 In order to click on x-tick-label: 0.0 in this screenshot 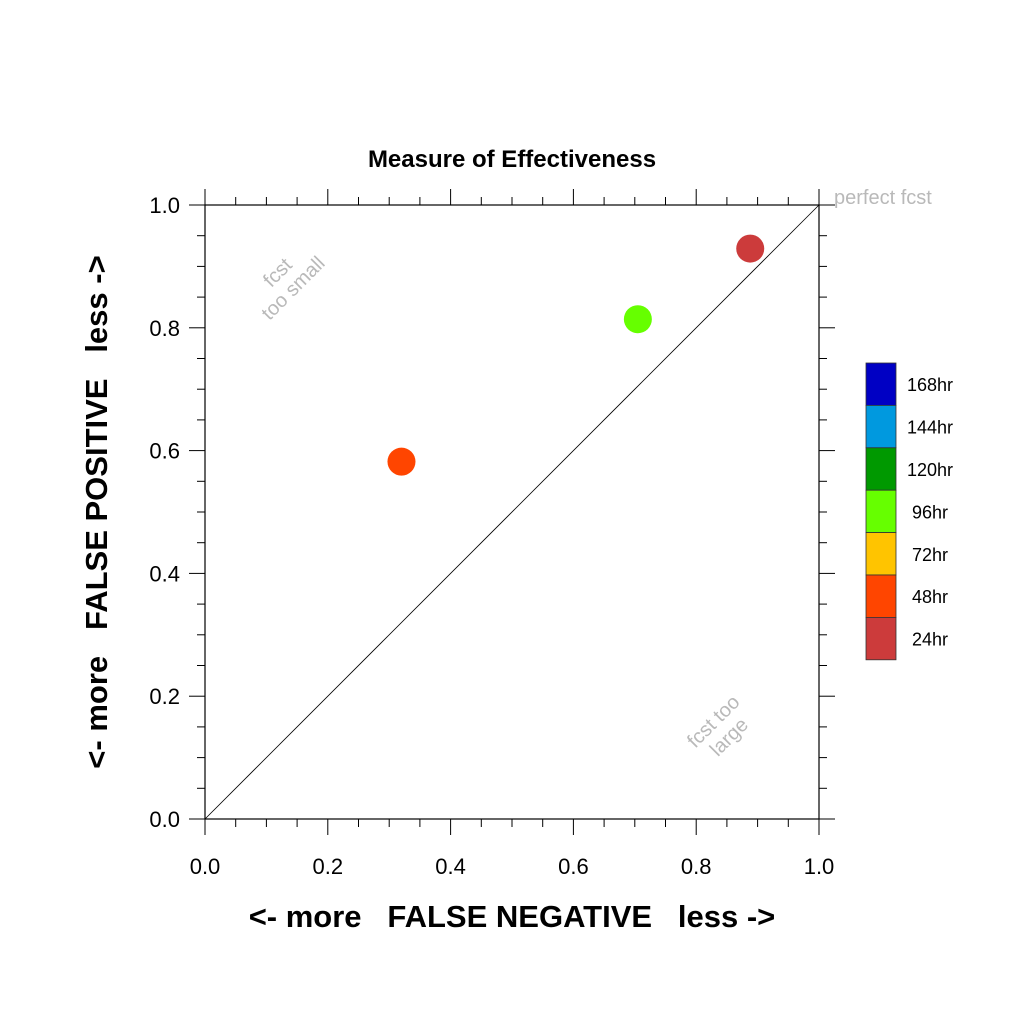, I will do `click(205, 866)`.